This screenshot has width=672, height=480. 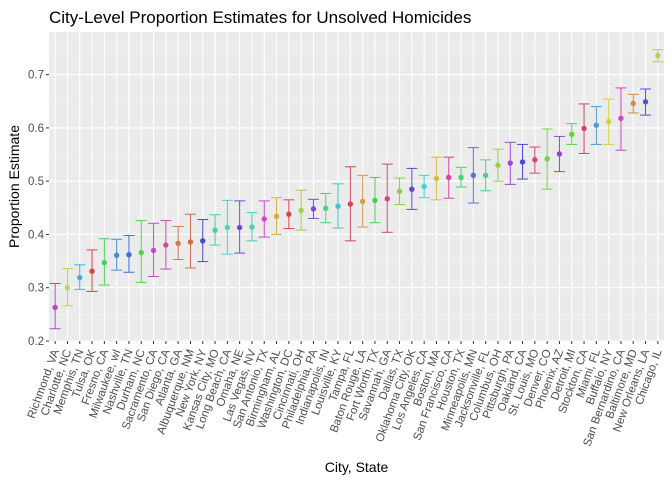 What do you see at coordinates (38, 209) in the screenshot?
I see `y-axis-ticks: 0.2 0.3 0.4 0.5 0.6 0.7` at bounding box center [38, 209].